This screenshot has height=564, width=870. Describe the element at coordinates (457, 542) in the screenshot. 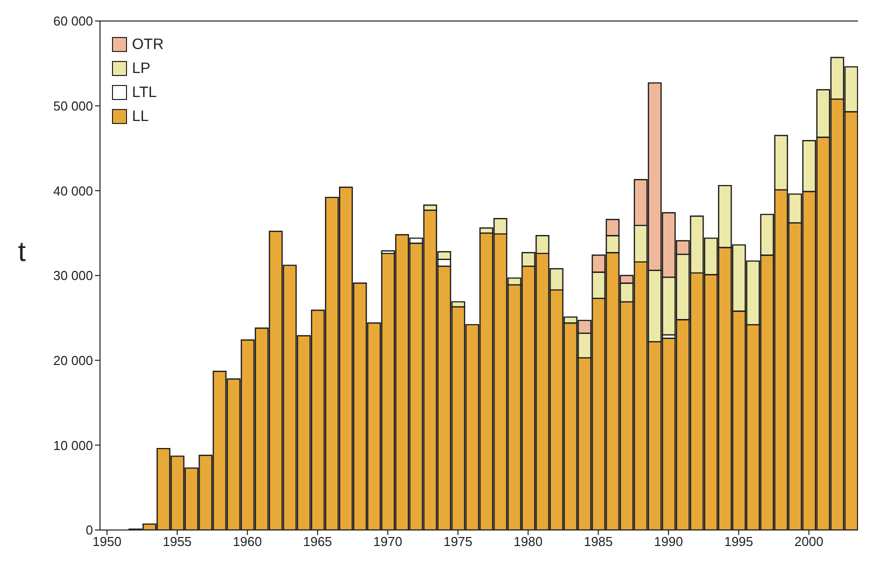

I see `x-tick-label: 1975` at that location.